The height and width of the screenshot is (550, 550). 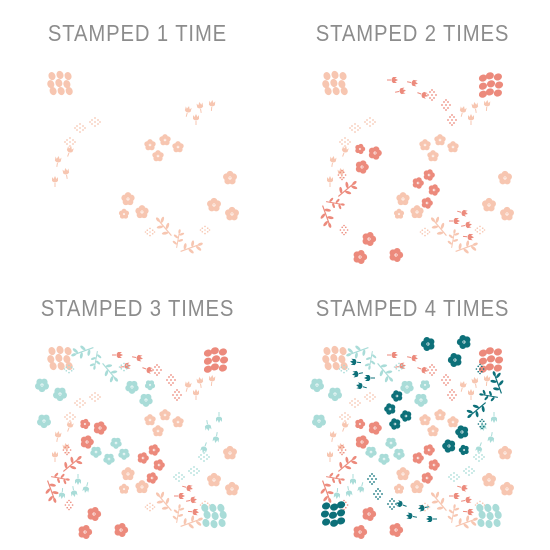 I want to click on panel-title: STAMPED 1 TIME, so click(x=137, y=33).